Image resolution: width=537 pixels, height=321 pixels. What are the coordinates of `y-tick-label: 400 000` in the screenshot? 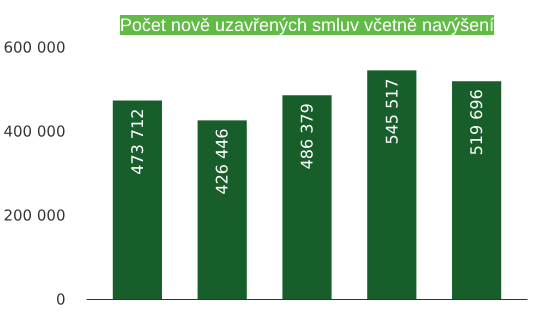 It's located at (34, 131).